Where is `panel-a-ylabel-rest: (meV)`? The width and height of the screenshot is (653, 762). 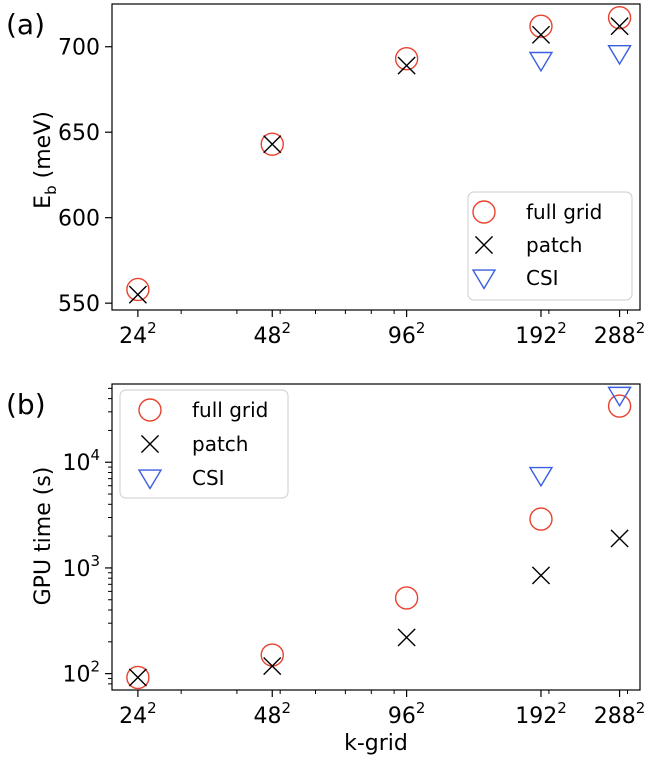
panel-a-ylabel-rest: (meV) is located at coordinates (43, 148).